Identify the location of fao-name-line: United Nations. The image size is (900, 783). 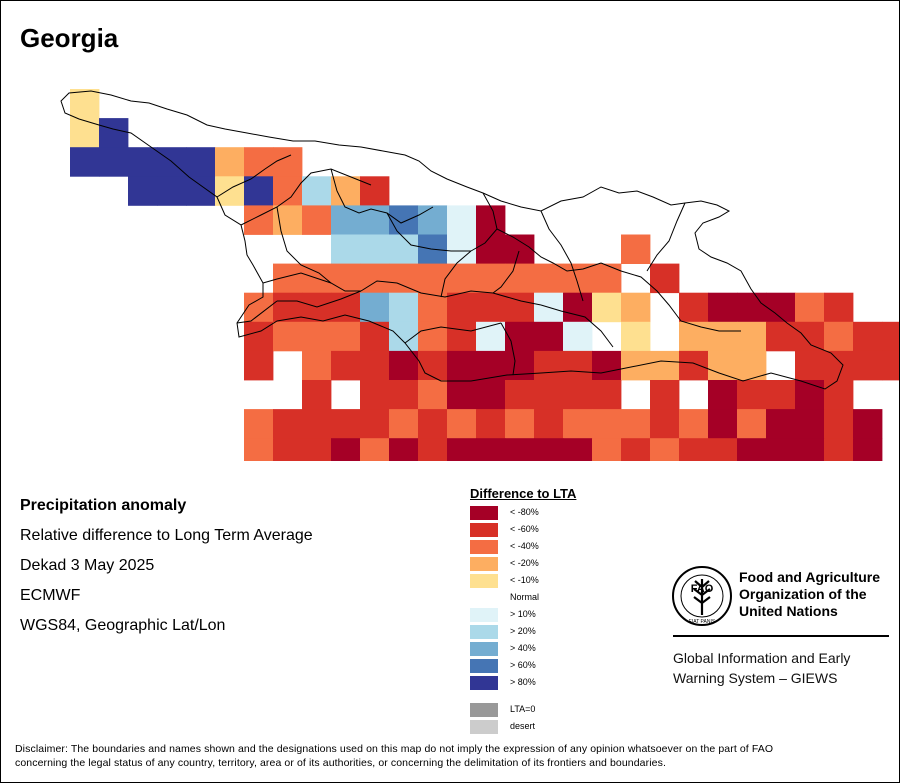
(788, 611).